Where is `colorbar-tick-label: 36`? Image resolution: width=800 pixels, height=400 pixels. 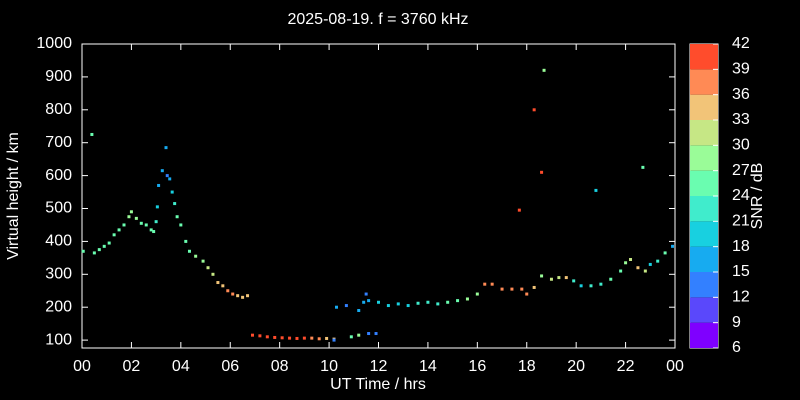 colorbar-tick-label: 36 is located at coordinates (741, 94).